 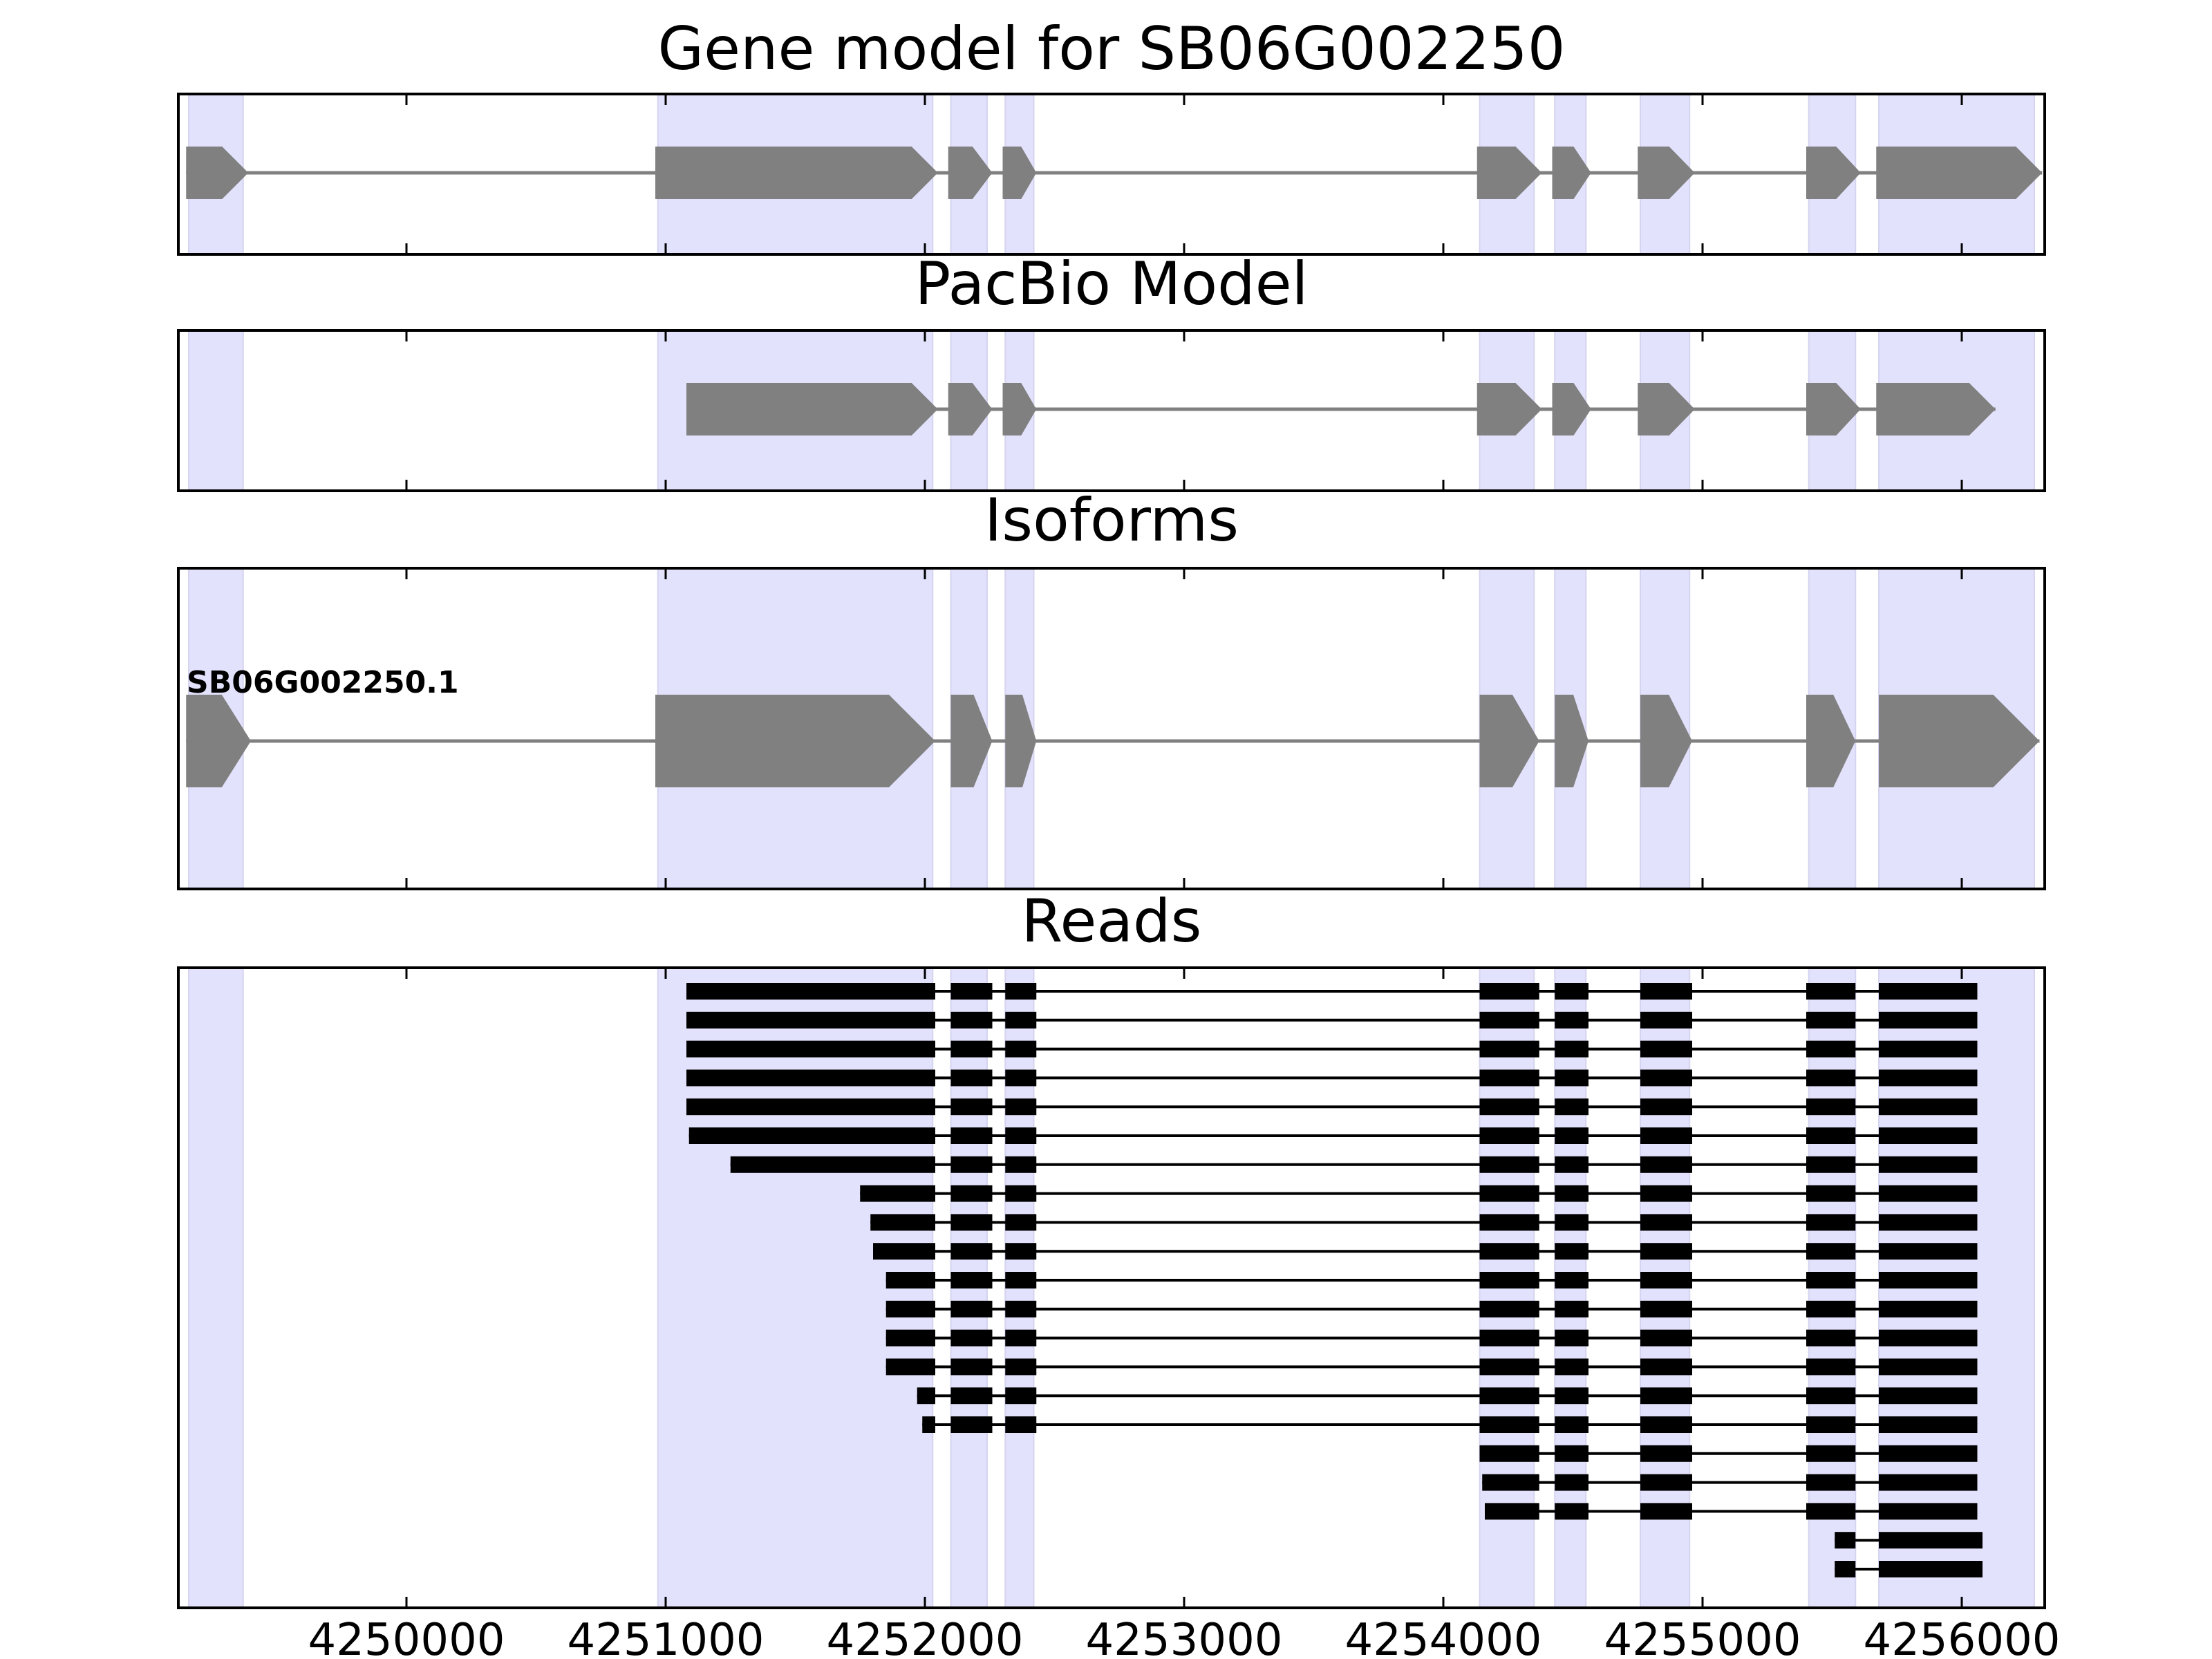 What do you see at coordinates (924, 1637) in the screenshot?
I see `x-tick-label: 4252000` at bounding box center [924, 1637].